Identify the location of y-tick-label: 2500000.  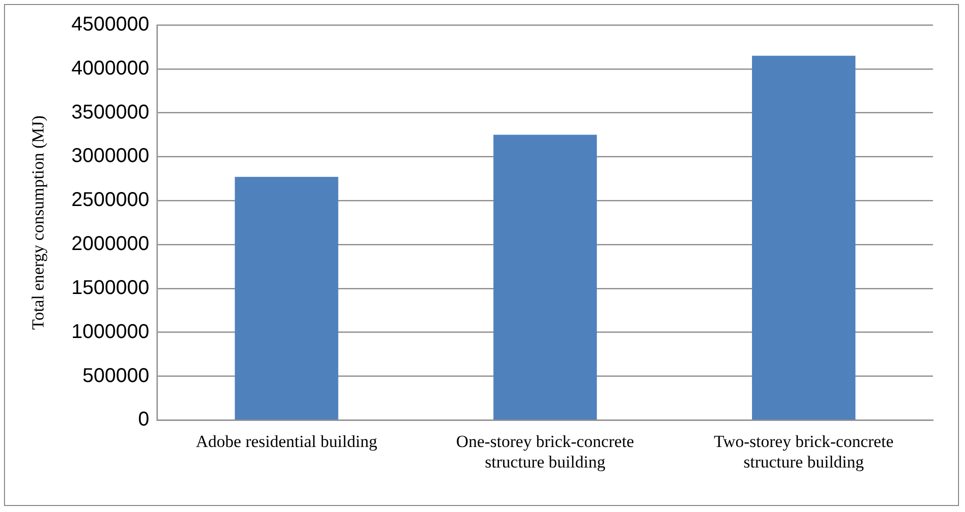
(110, 200).